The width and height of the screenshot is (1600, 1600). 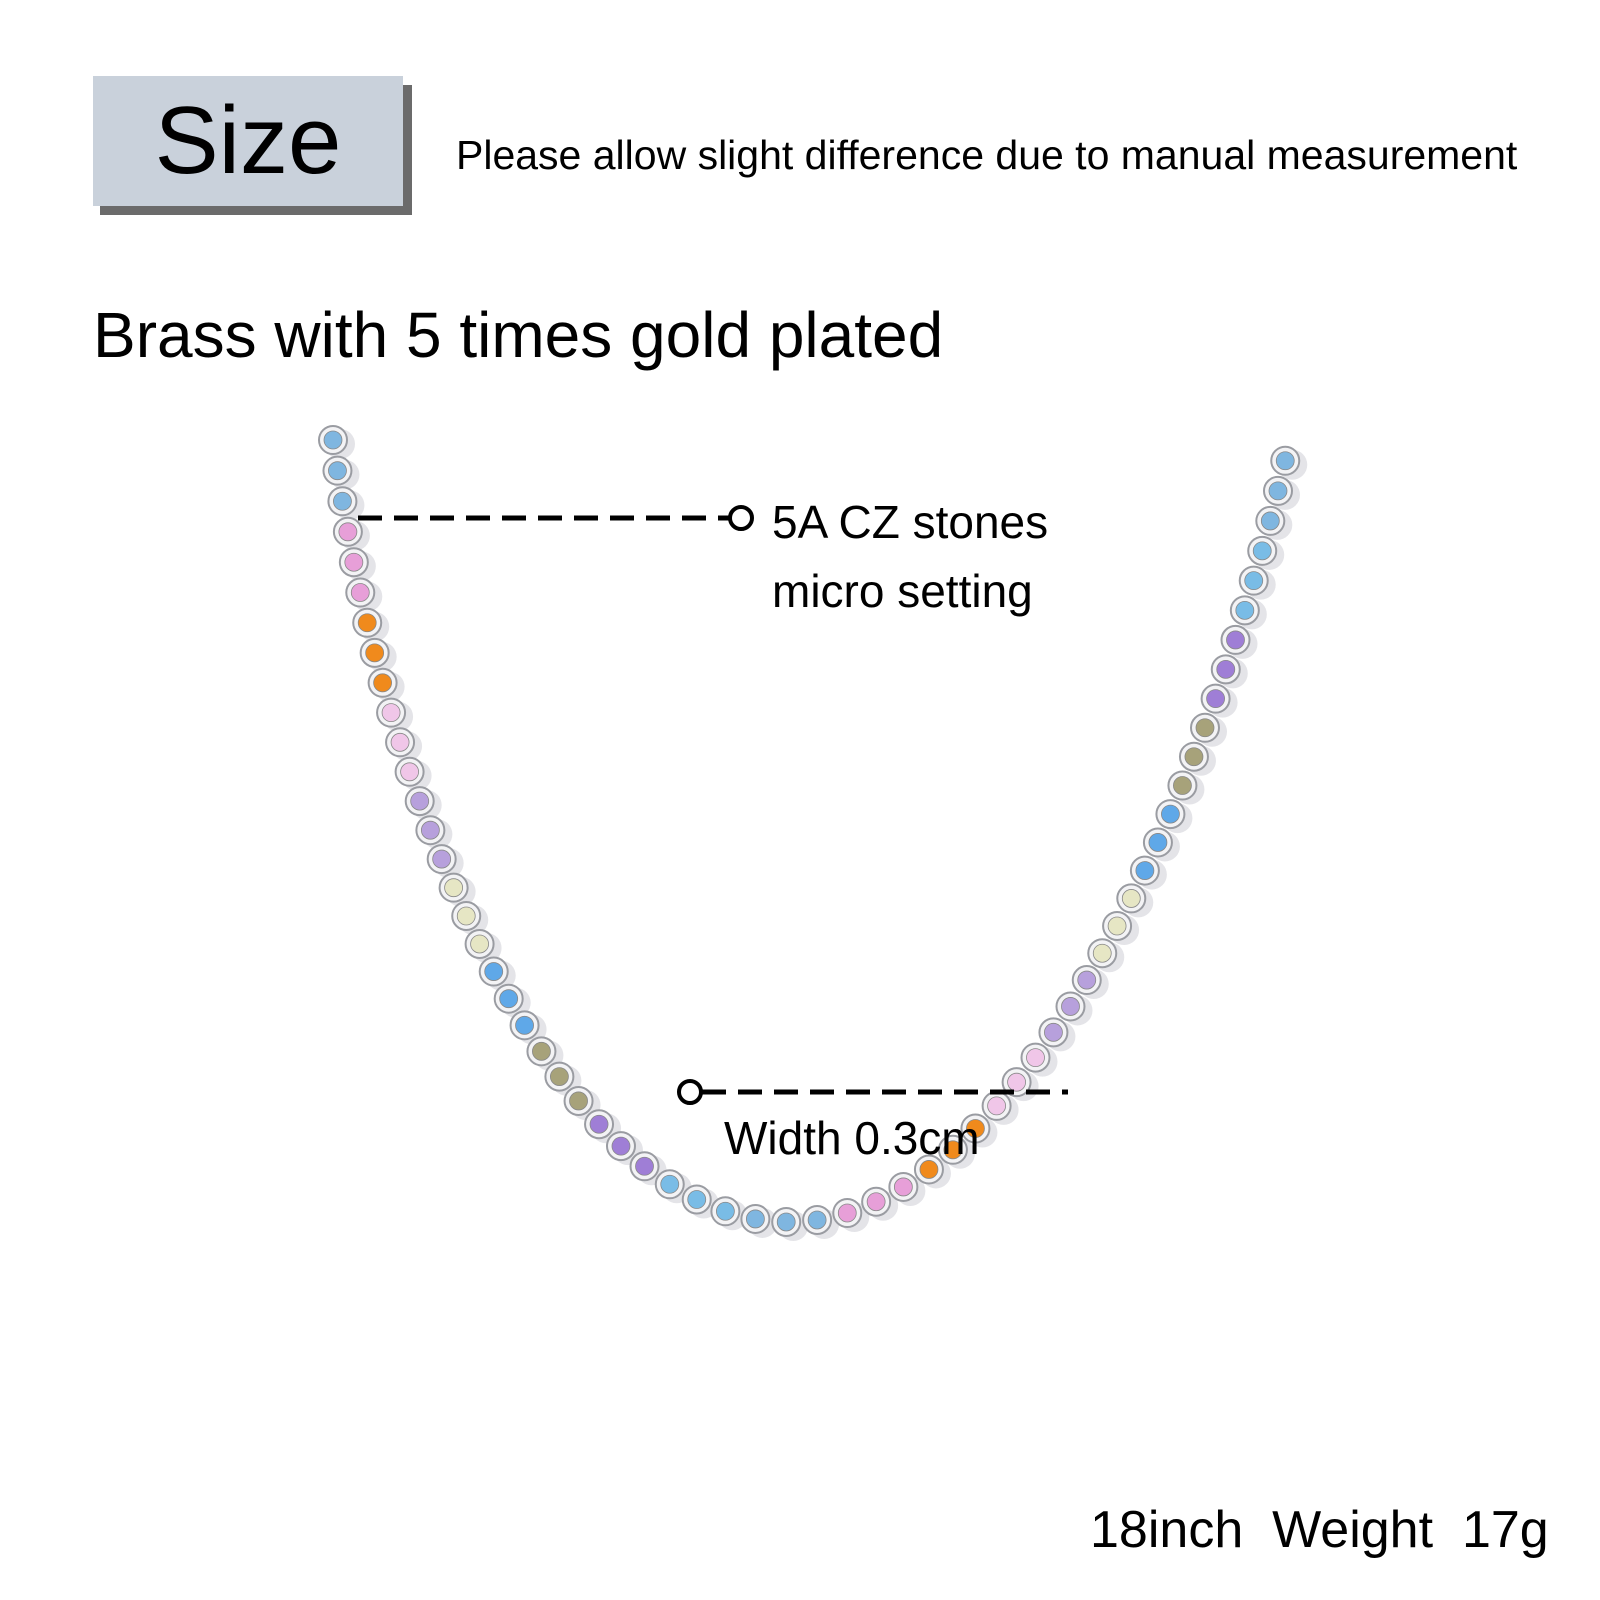 What do you see at coordinates (556, 518) in the screenshot?
I see `stones-callout-line` at bounding box center [556, 518].